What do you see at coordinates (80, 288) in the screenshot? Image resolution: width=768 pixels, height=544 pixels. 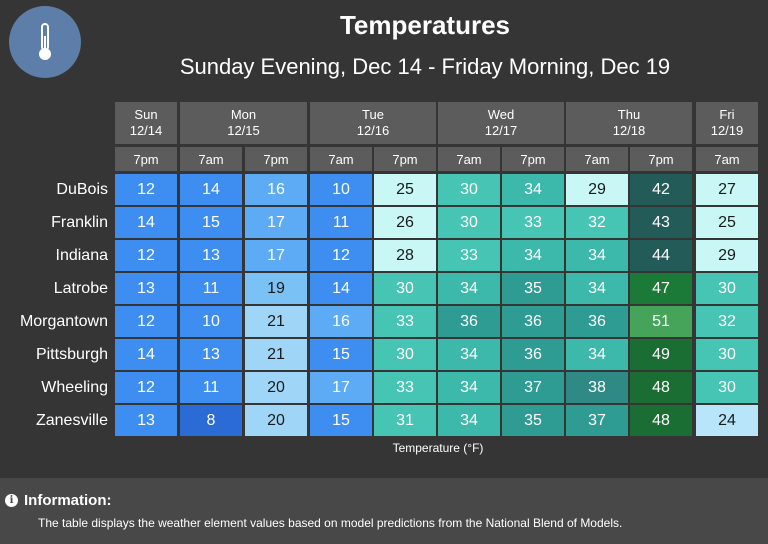 I see `city-label: Latrobe` at bounding box center [80, 288].